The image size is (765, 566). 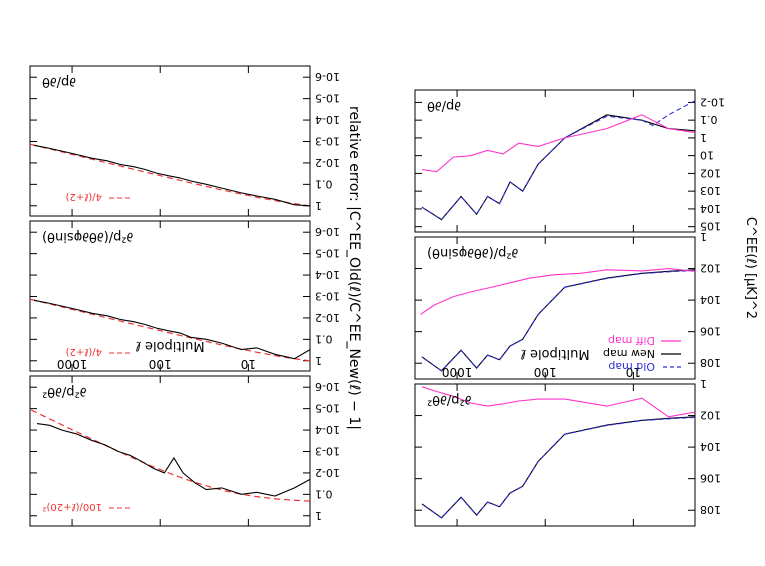 I want to click on legend-entry-diff: Diff map, so click(x=631, y=340).